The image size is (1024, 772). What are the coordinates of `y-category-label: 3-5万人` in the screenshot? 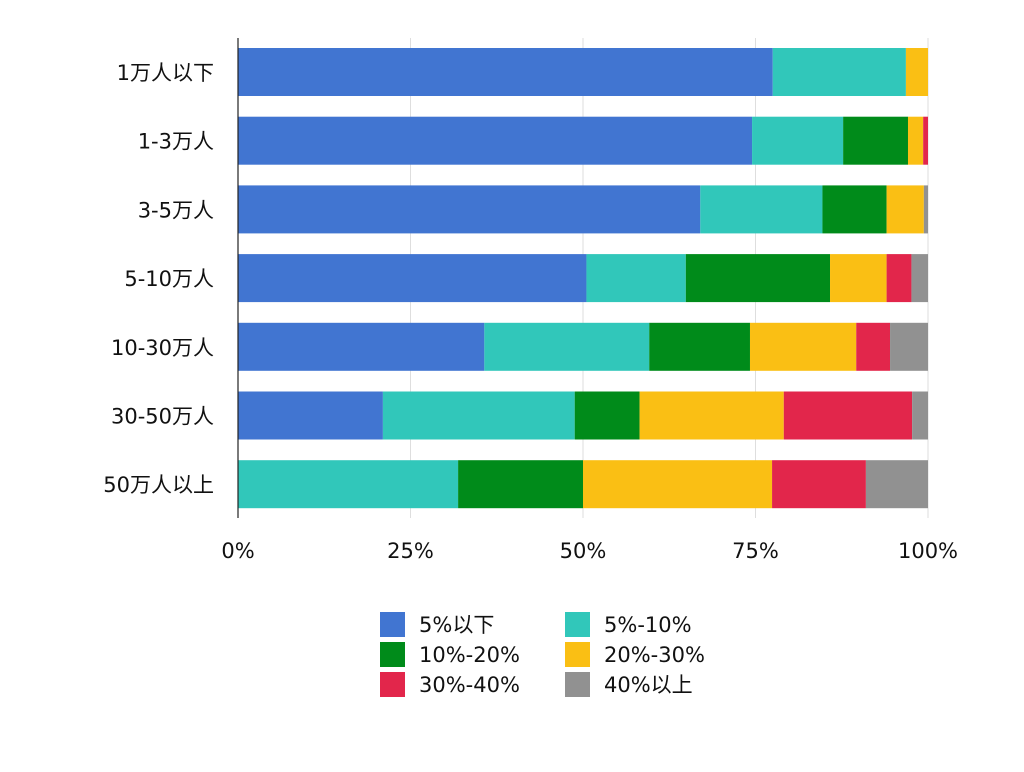 It's located at (176, 210).